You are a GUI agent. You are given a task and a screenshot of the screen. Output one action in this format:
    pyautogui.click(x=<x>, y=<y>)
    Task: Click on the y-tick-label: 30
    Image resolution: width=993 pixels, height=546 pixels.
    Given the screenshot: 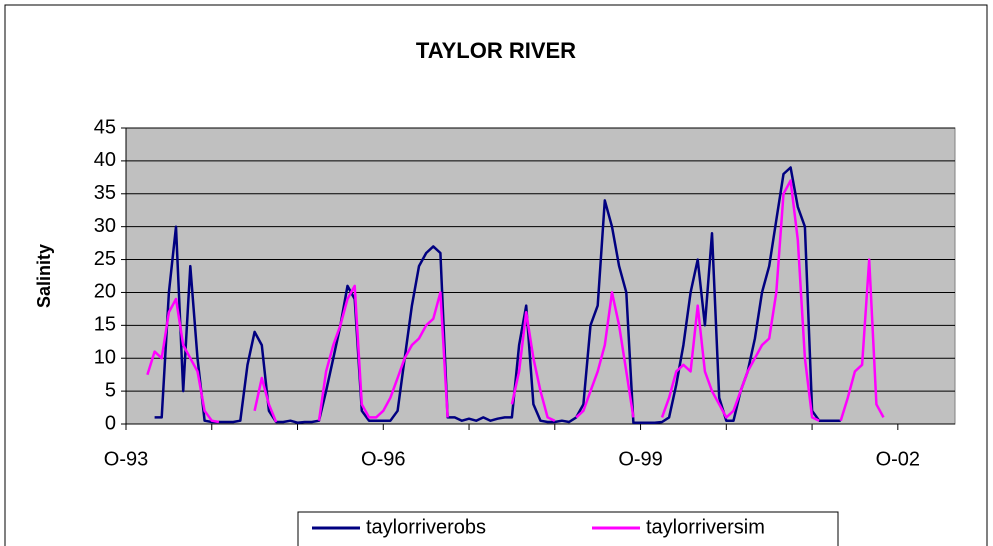 What is the action you would take?
    pyautogui.click(x=105, y=226)
    